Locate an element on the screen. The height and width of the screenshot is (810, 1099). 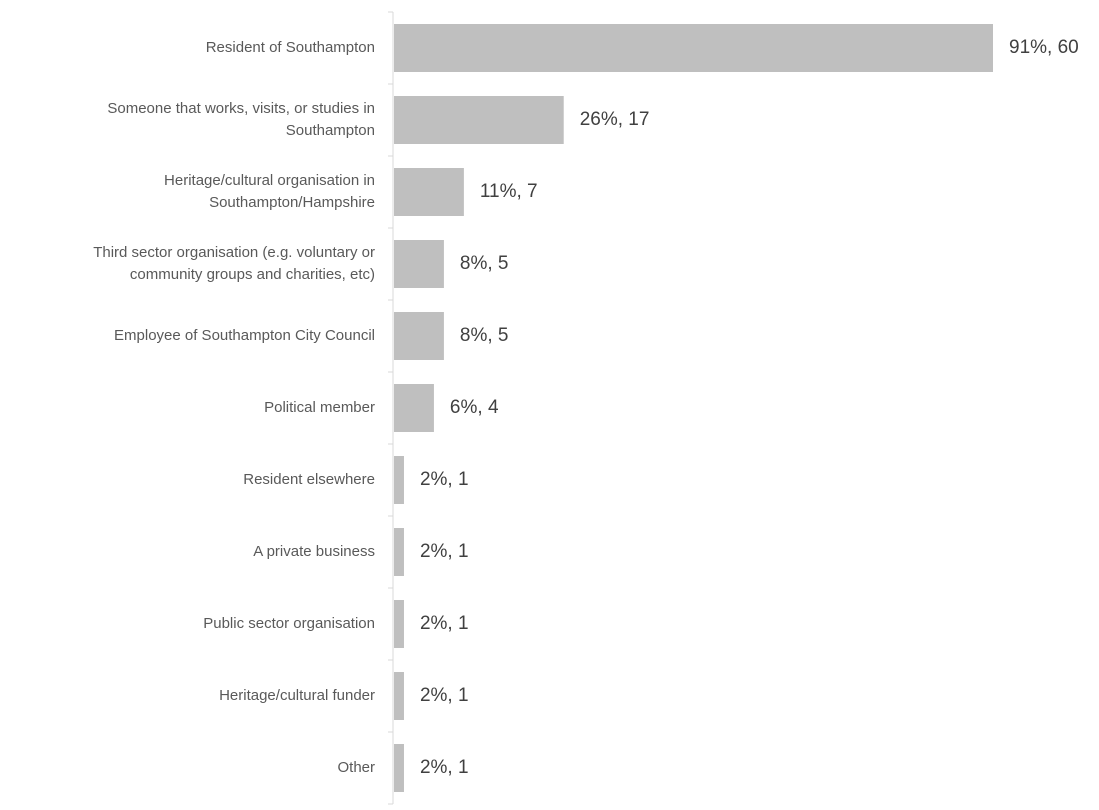
category-label-line: Political member is located at coordinates (319, 407).